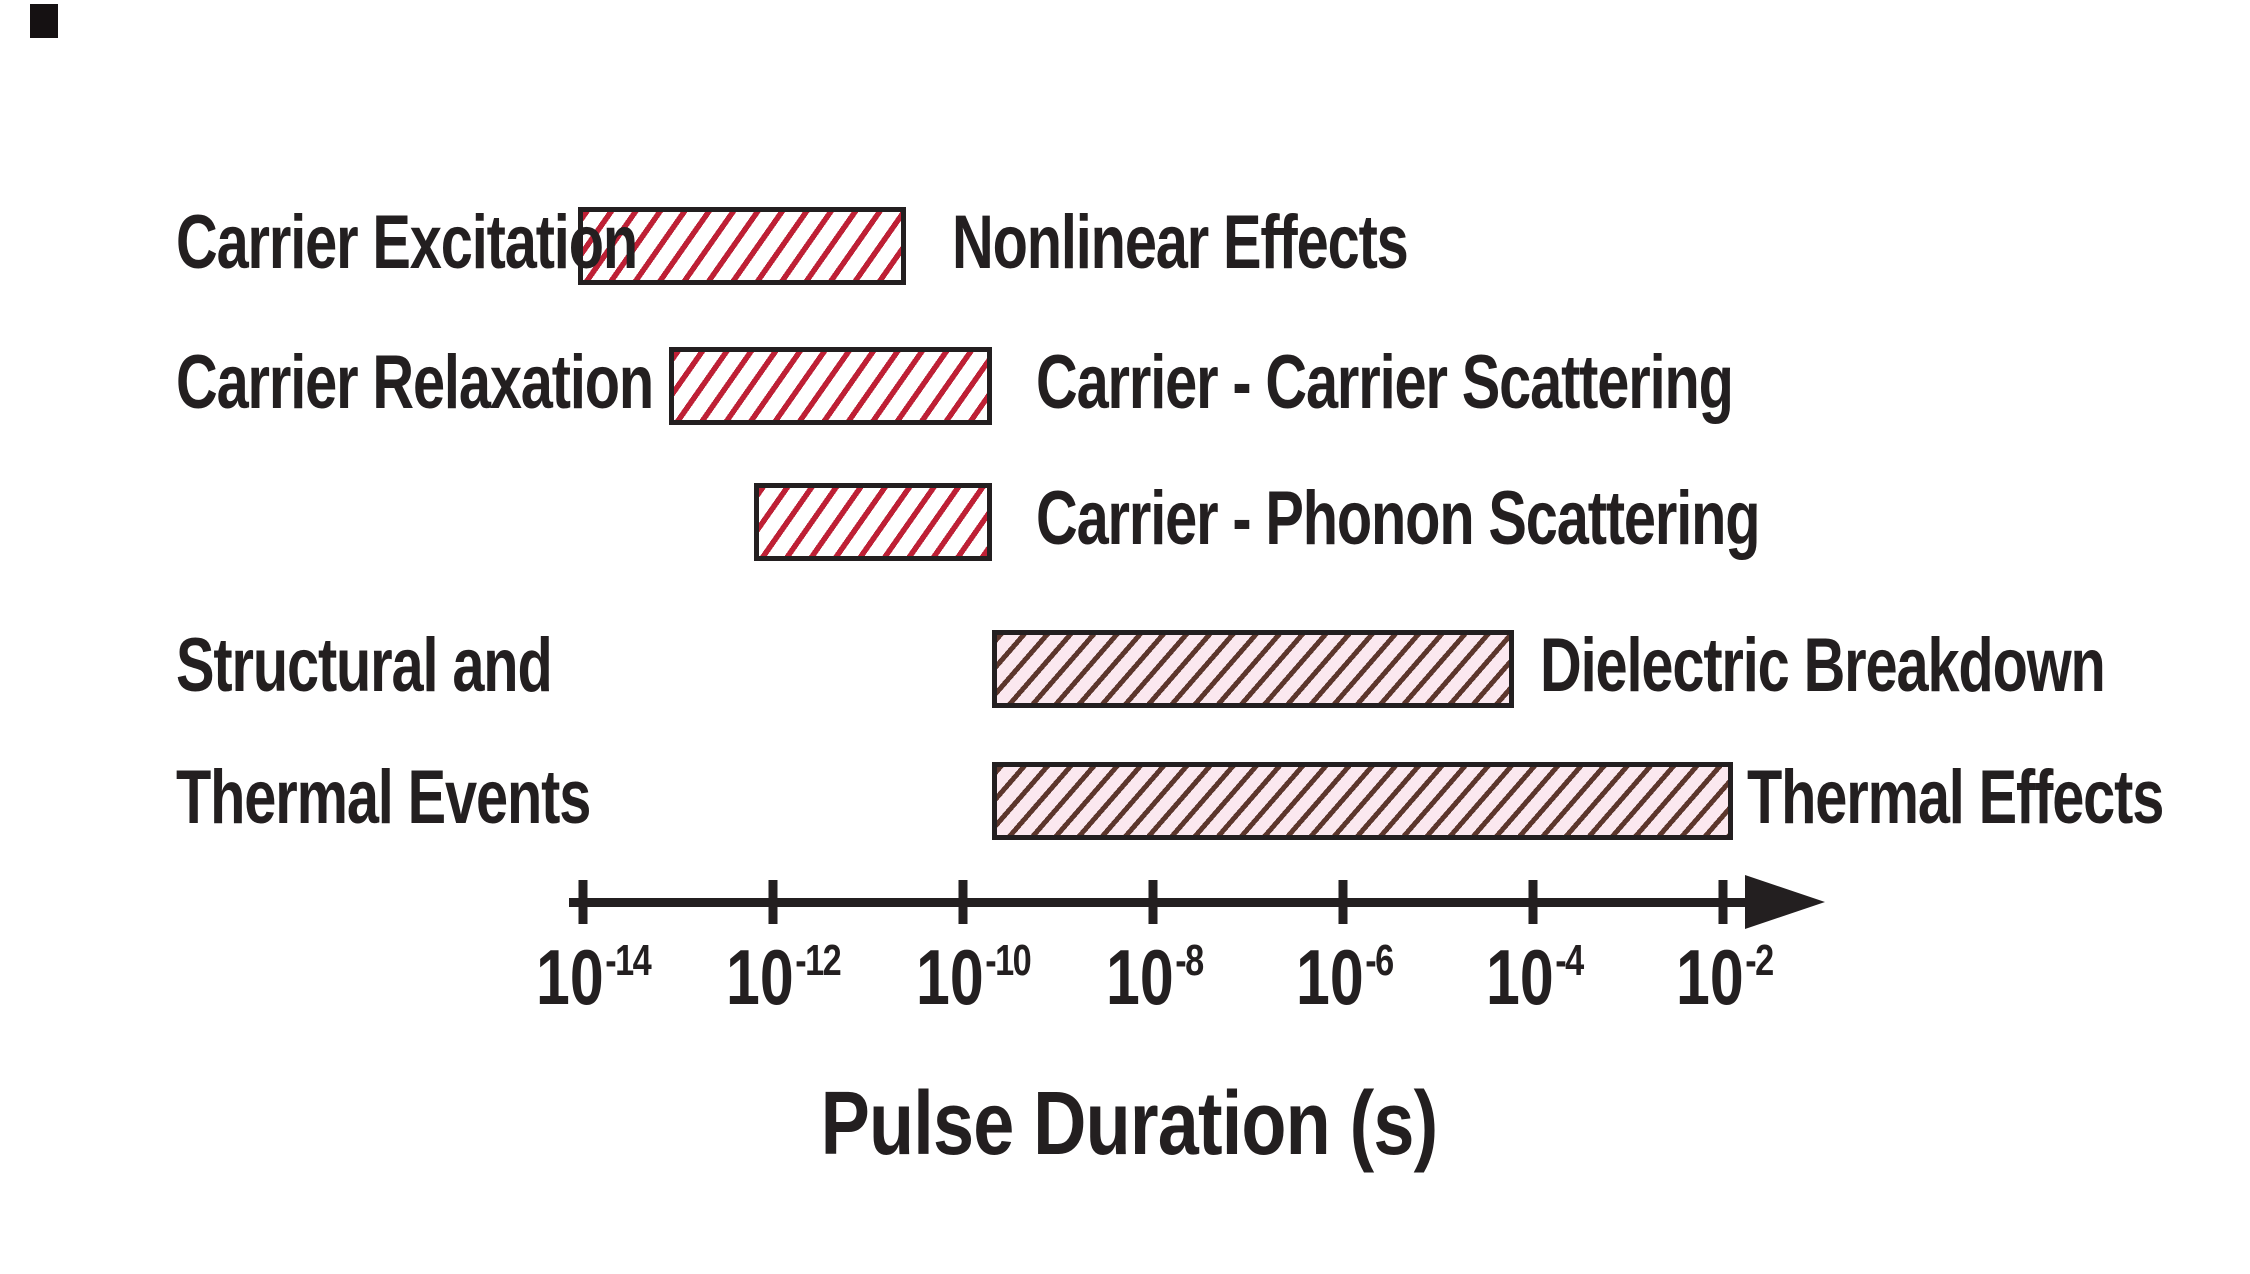 This screenshot has height=1274, width=2250. I want to click on row-left-label: Carrier Excitation, so click(407, 242).